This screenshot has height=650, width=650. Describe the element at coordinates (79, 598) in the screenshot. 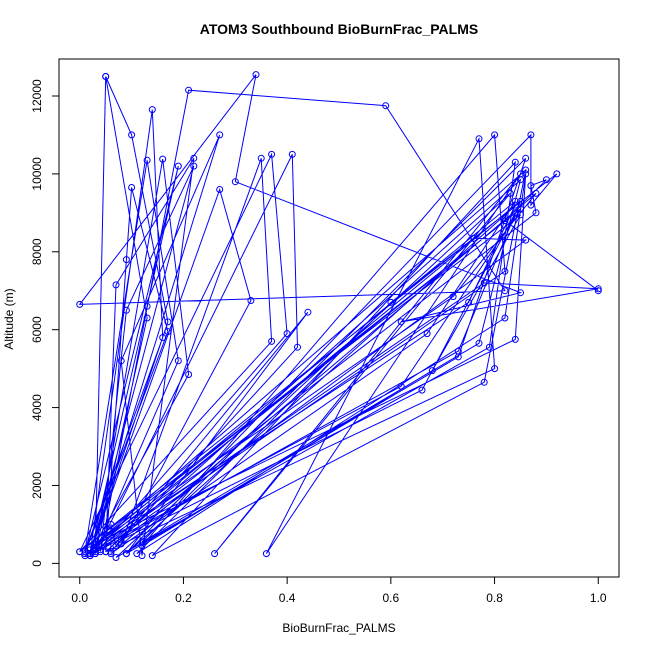

I see `x-tick-label: 0.0` at that location.